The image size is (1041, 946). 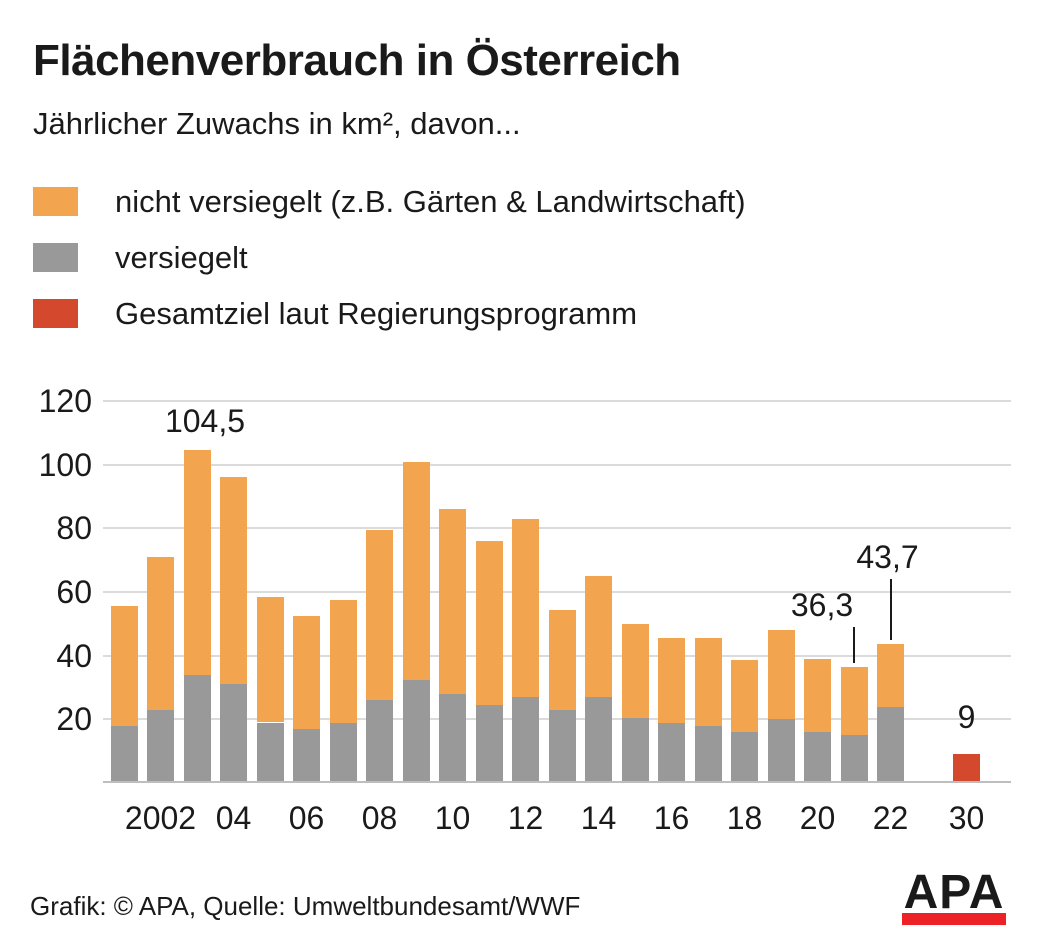 I want to click on x-axis-label-22: 22, so click(x=890, y=818).